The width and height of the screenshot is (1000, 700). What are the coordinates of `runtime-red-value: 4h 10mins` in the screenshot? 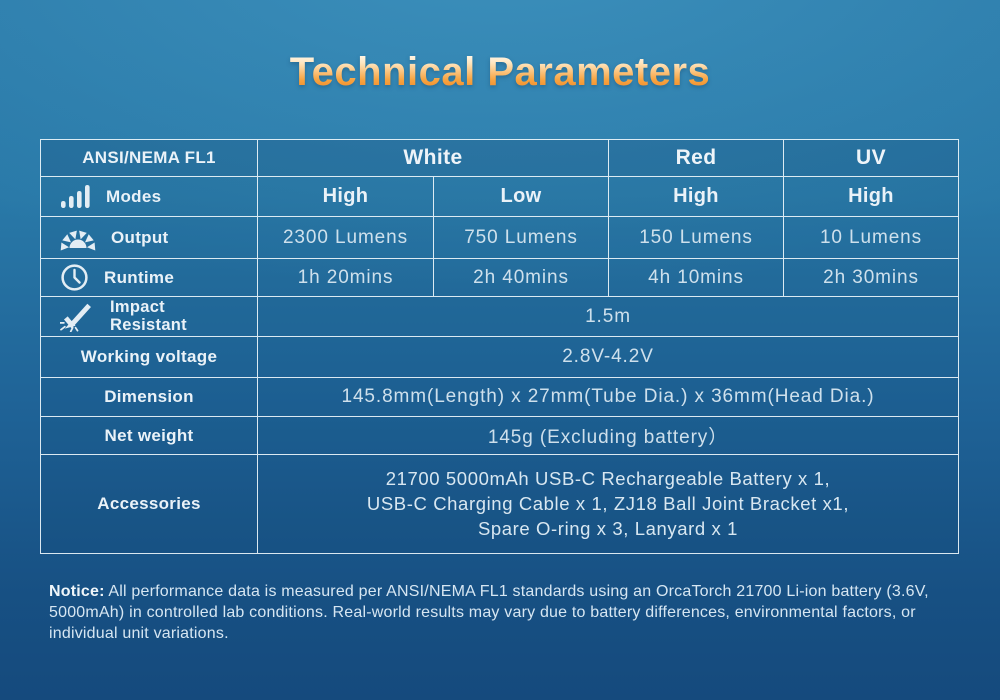 It's located at (696, 277).